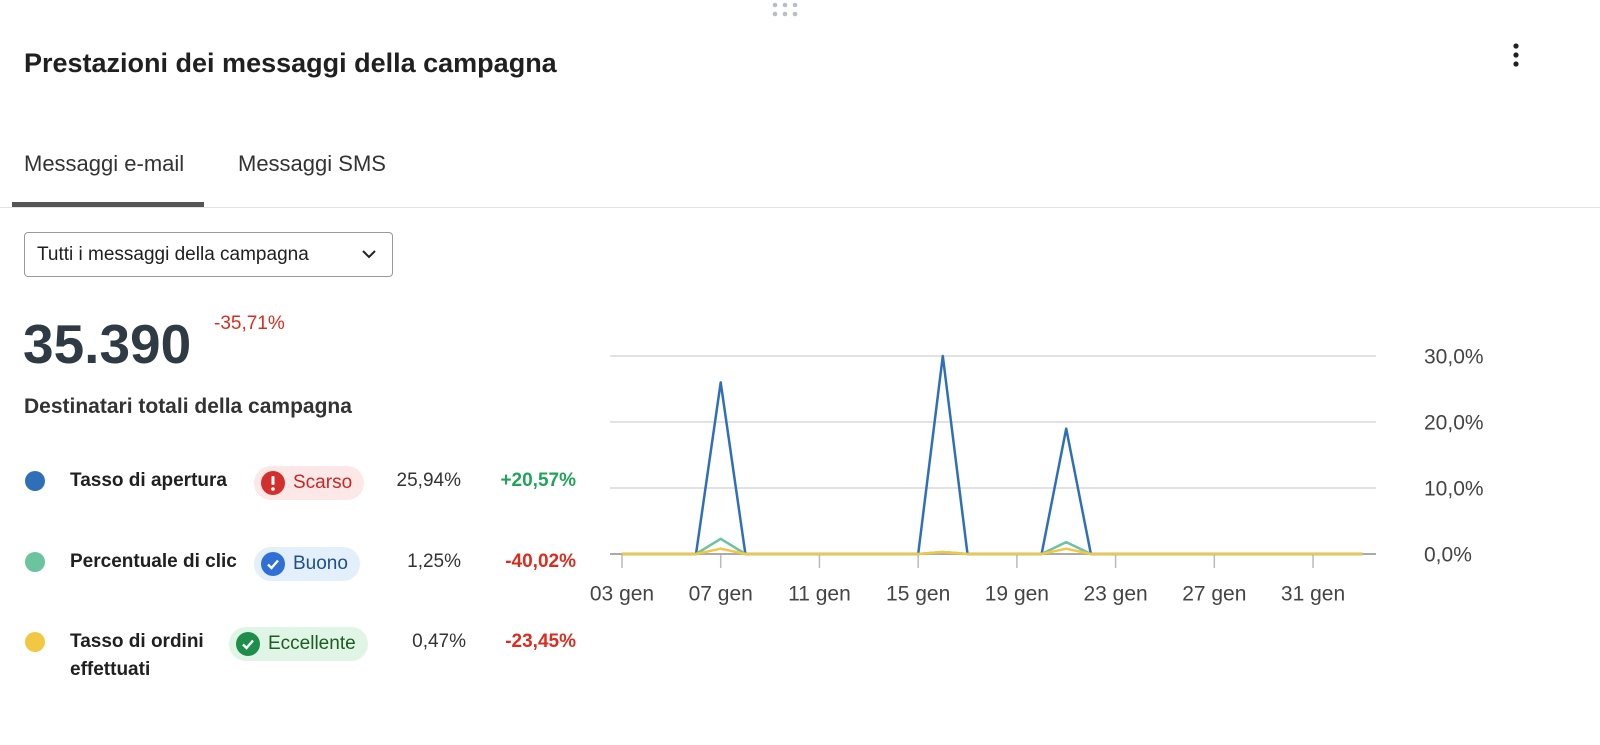 This screenshot has height=745, width=1600. Describe the element at coordinates (721, 594) in the screenshot. I see `x-tick-label: 07 gen` at that location.